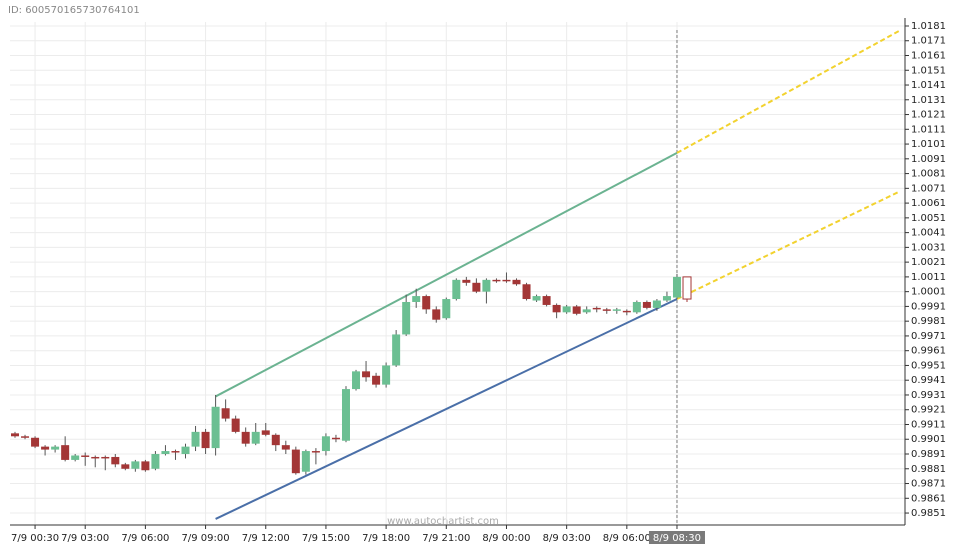 The image size is (960, 550). What do you see at coordinates (788, 245) in the screenshot?
I see `projection-lower` at bounding box center [788, 245].